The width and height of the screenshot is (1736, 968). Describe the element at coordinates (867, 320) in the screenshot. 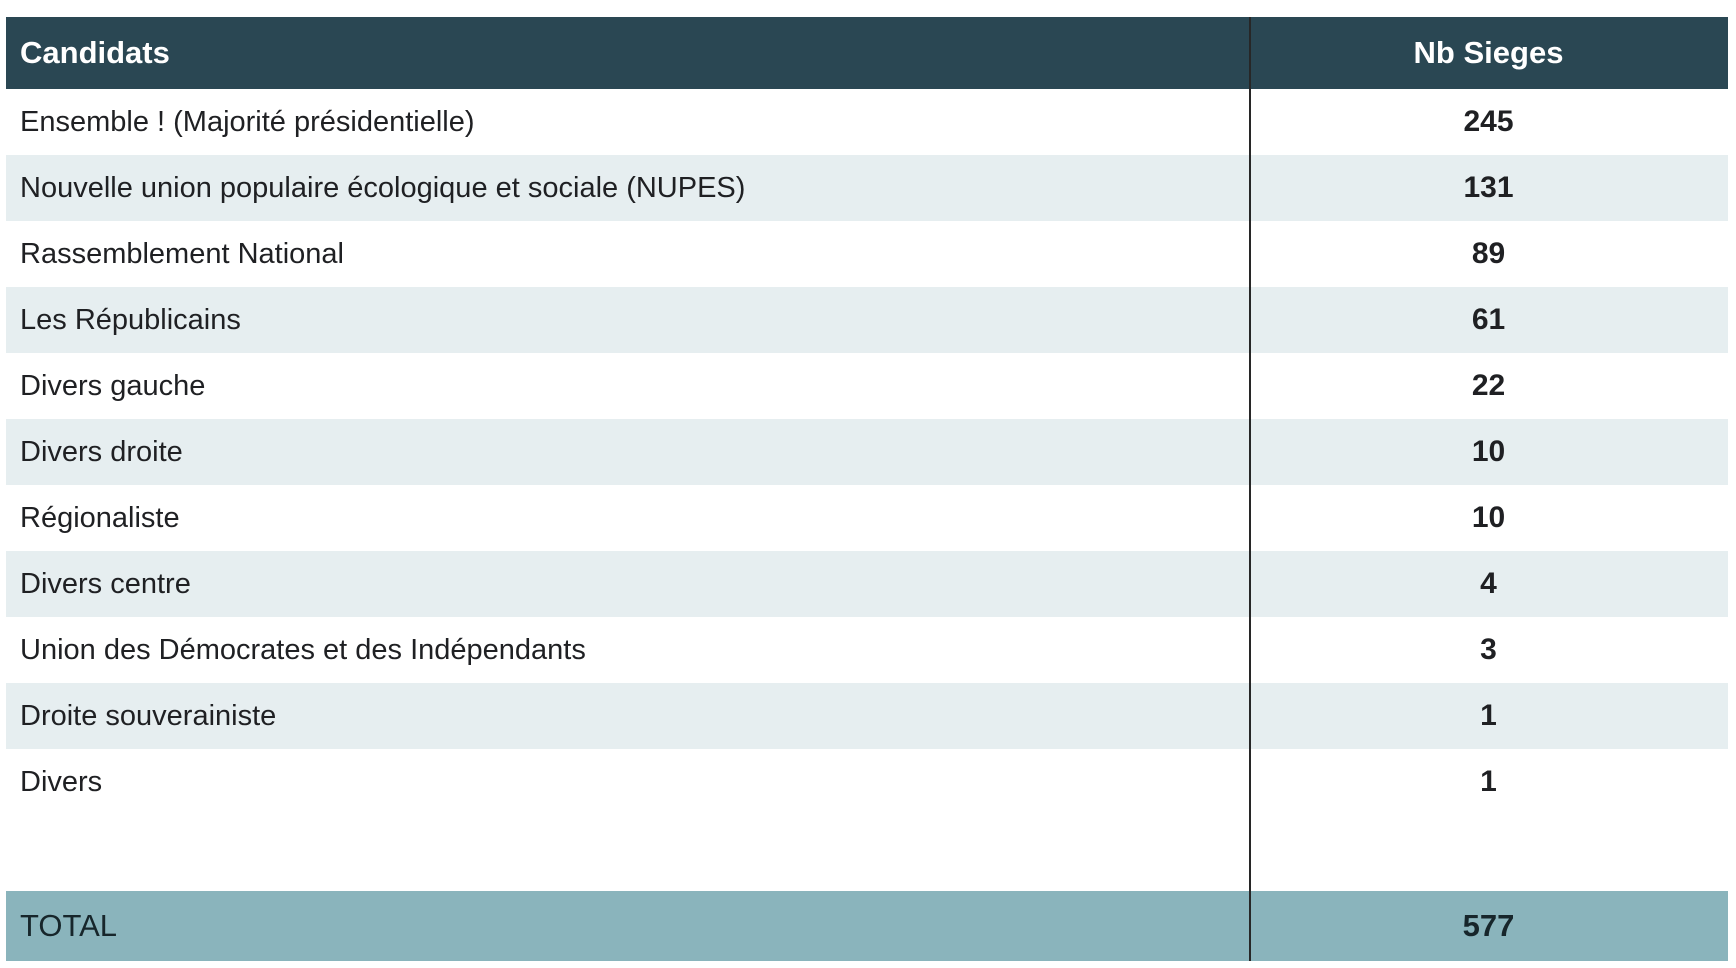

I see `table-row: Les Républicains 61` at that location.